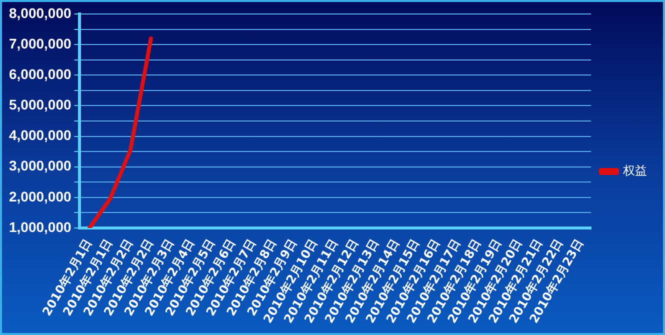  Describe the element at coordinates (40, 74) in the screenshot. I see `y-tick-label: 6,000,000` at that location.